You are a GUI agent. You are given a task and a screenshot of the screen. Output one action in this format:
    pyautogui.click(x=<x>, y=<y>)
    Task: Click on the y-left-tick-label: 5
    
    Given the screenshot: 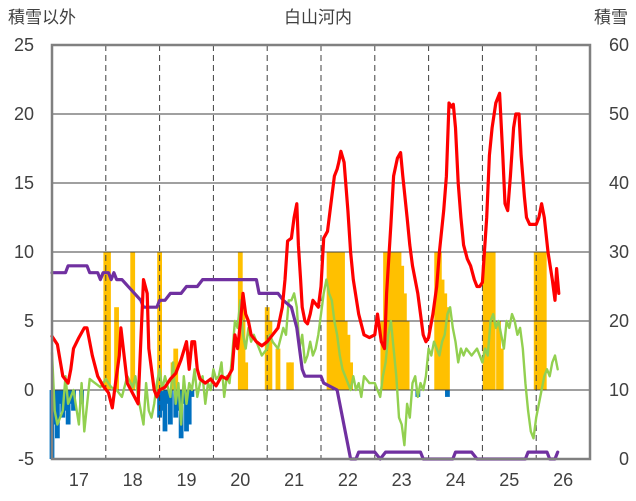 What is the action you would take?
    pyautogui.click(x=29, y=321)
    